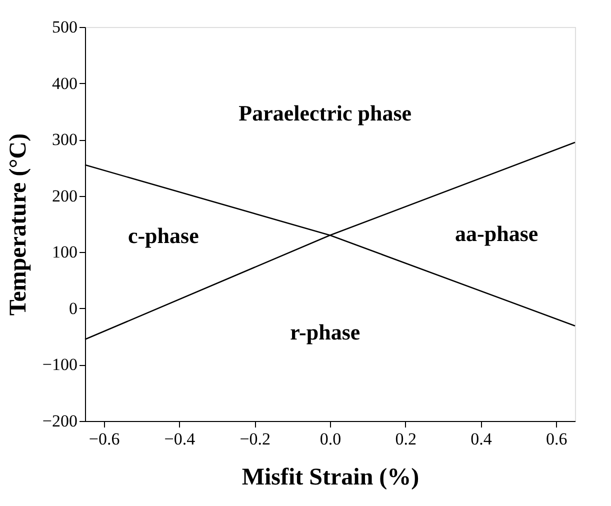 The height and width of the screenshot is (506, 611). What do you see at coordinates (65, 140) in the screenshot?
I see `y-tick-label: 300` at bounding box center [65, 140].